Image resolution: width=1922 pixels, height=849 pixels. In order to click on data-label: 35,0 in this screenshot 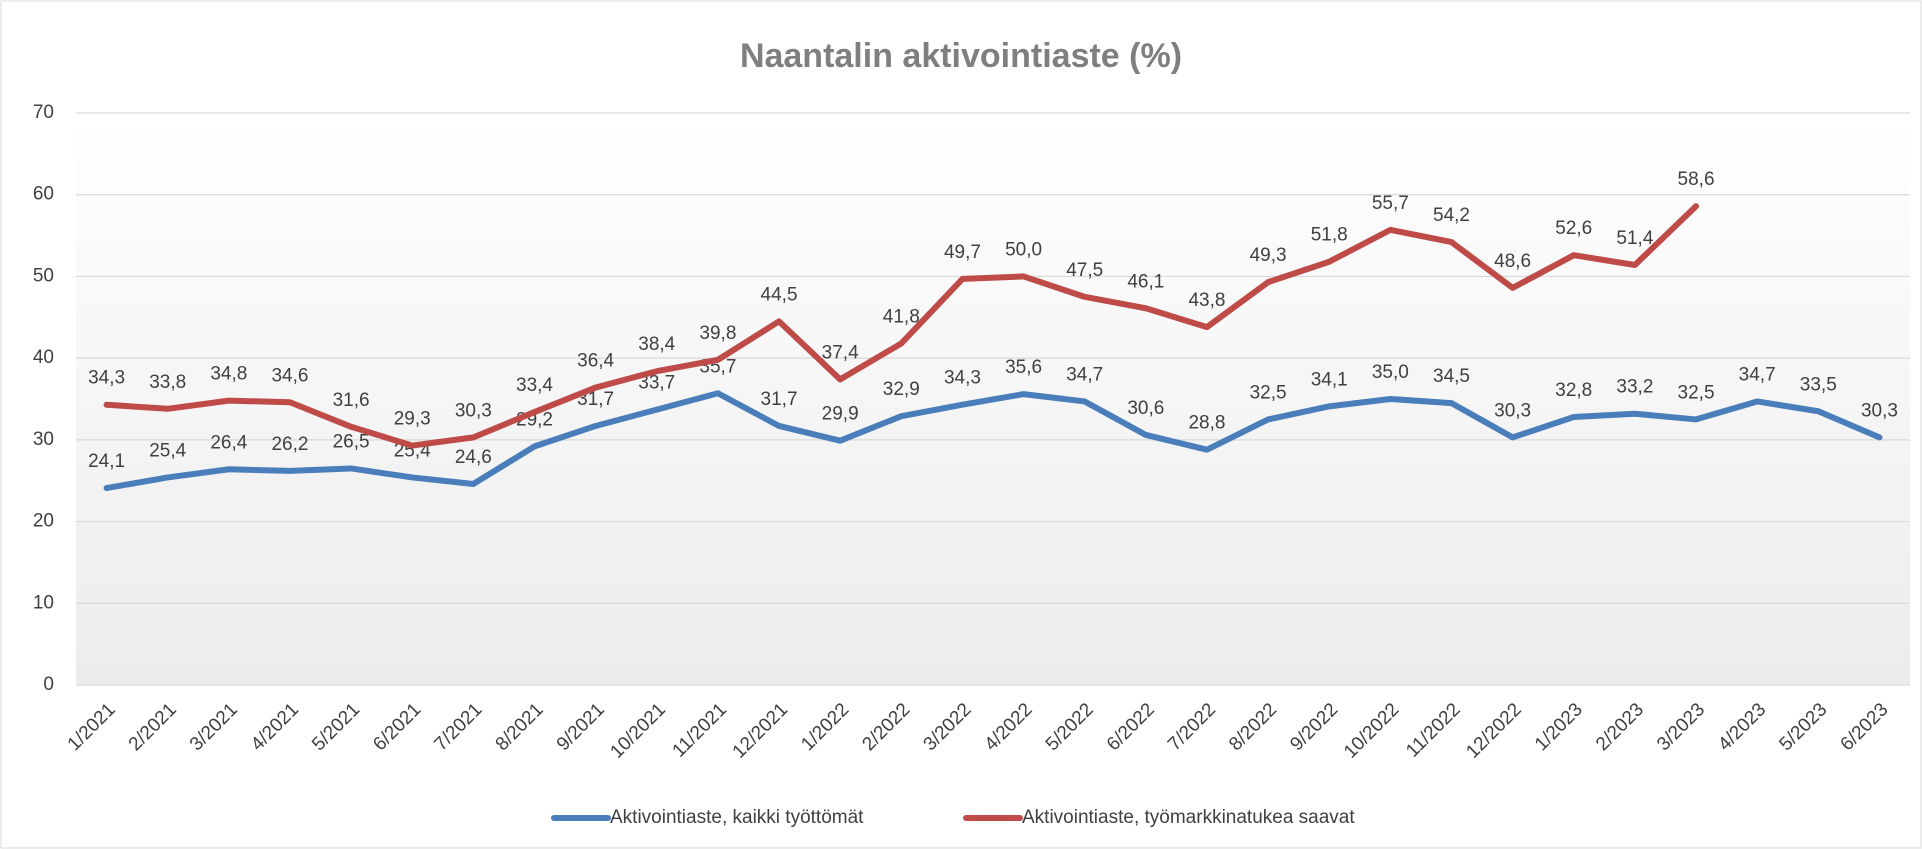, I will do `click(1390, 372)`.